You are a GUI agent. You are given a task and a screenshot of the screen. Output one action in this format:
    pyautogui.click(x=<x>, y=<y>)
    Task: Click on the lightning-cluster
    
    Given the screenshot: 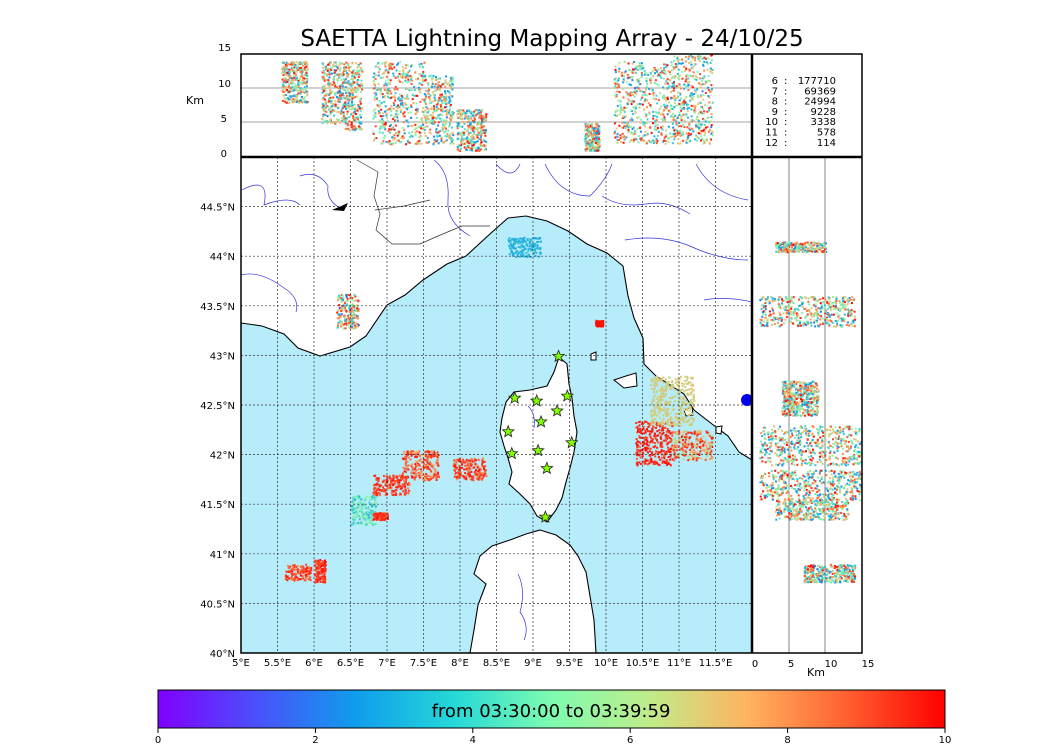 What is the action you would take?
    pyautogui.click(x=298, y=572)
    